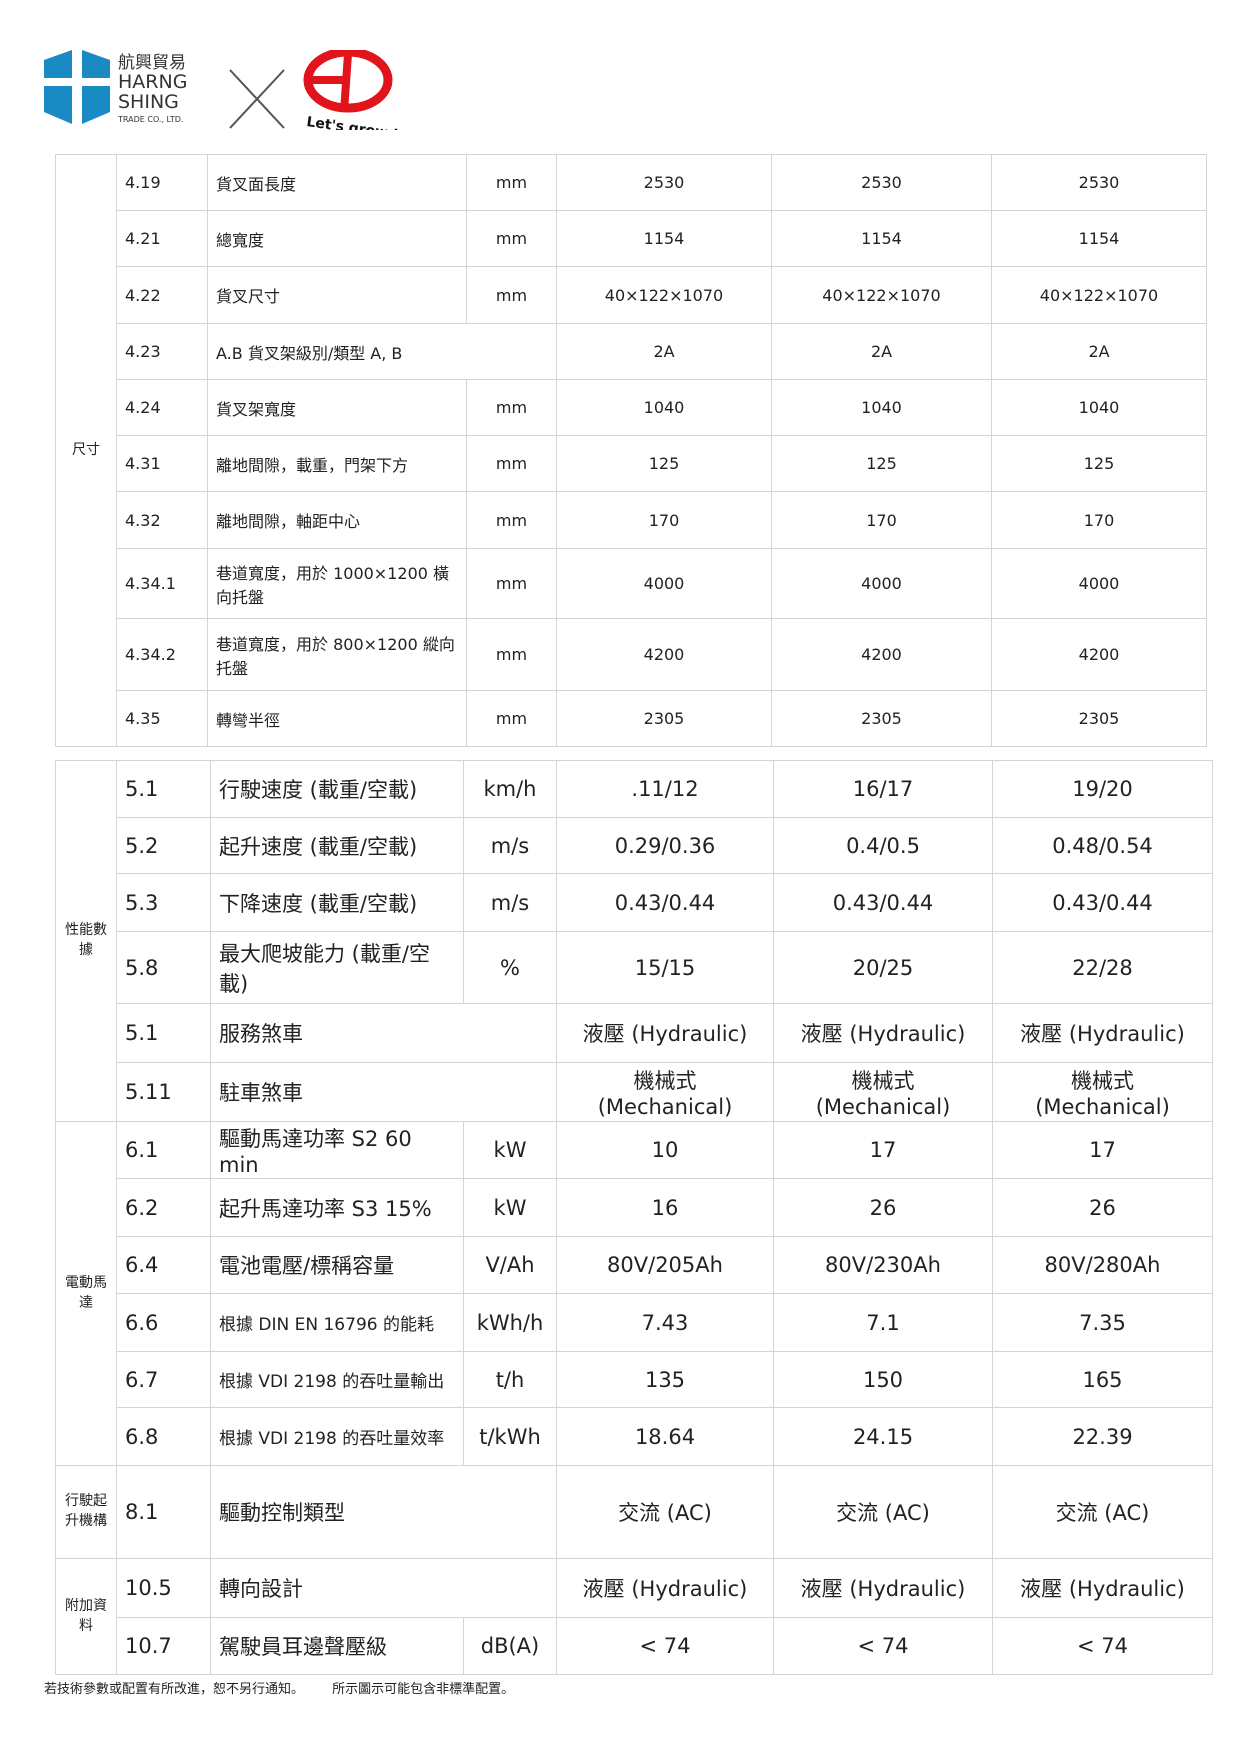  What do you see at coordinates (162, 520) in the screenshot?
I see `item-number: 4.32` at bounding box center [162, 520].